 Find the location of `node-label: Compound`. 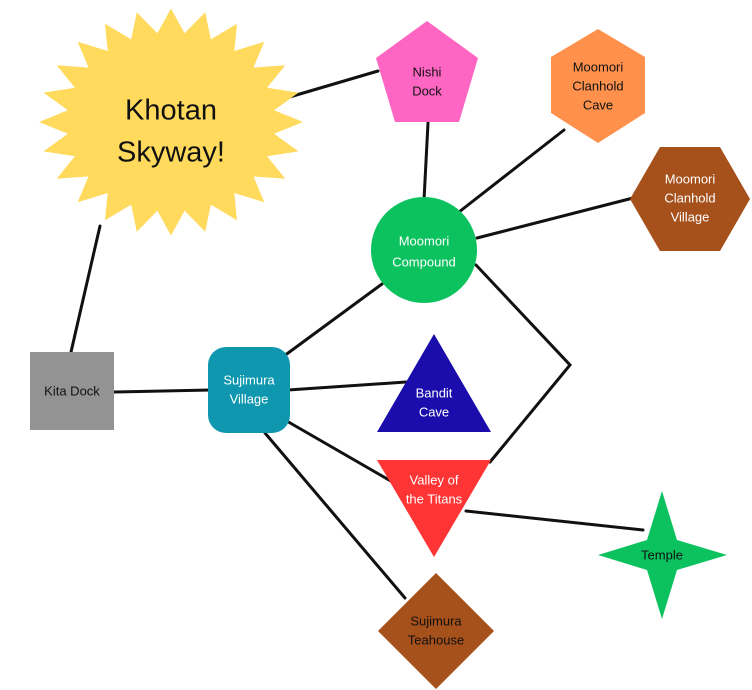

node-label: Compound is located at coordinates (424, 261).